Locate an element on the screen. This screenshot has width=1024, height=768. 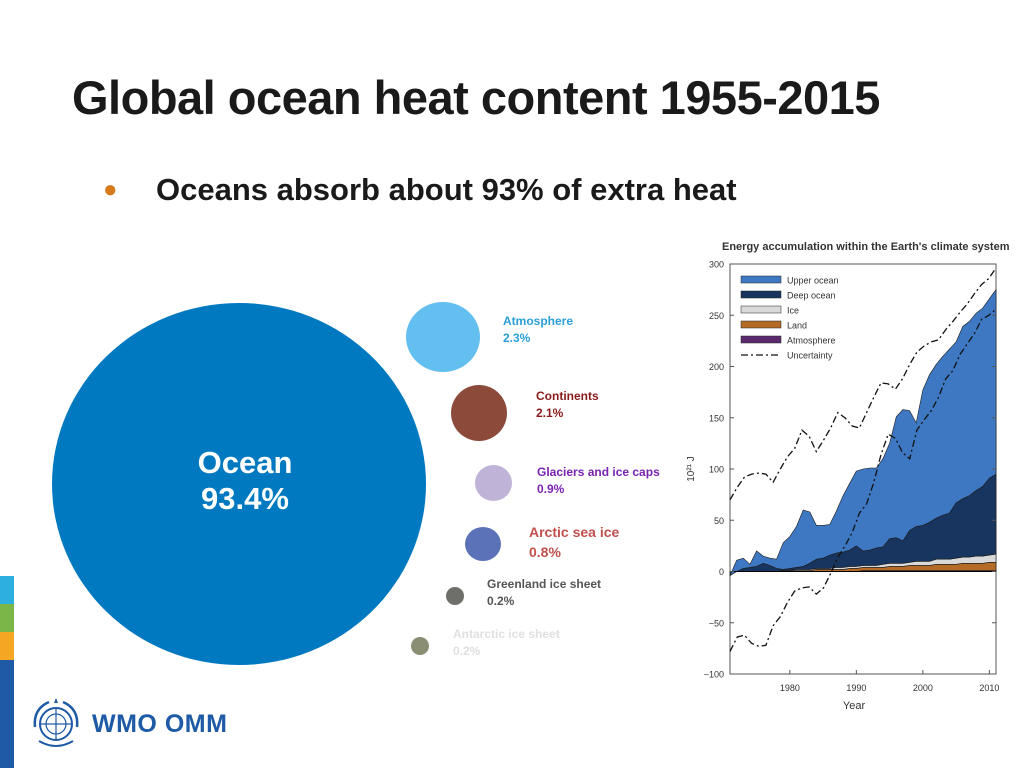
x-tick-label: 1980 is located at coordinates (790, 688).